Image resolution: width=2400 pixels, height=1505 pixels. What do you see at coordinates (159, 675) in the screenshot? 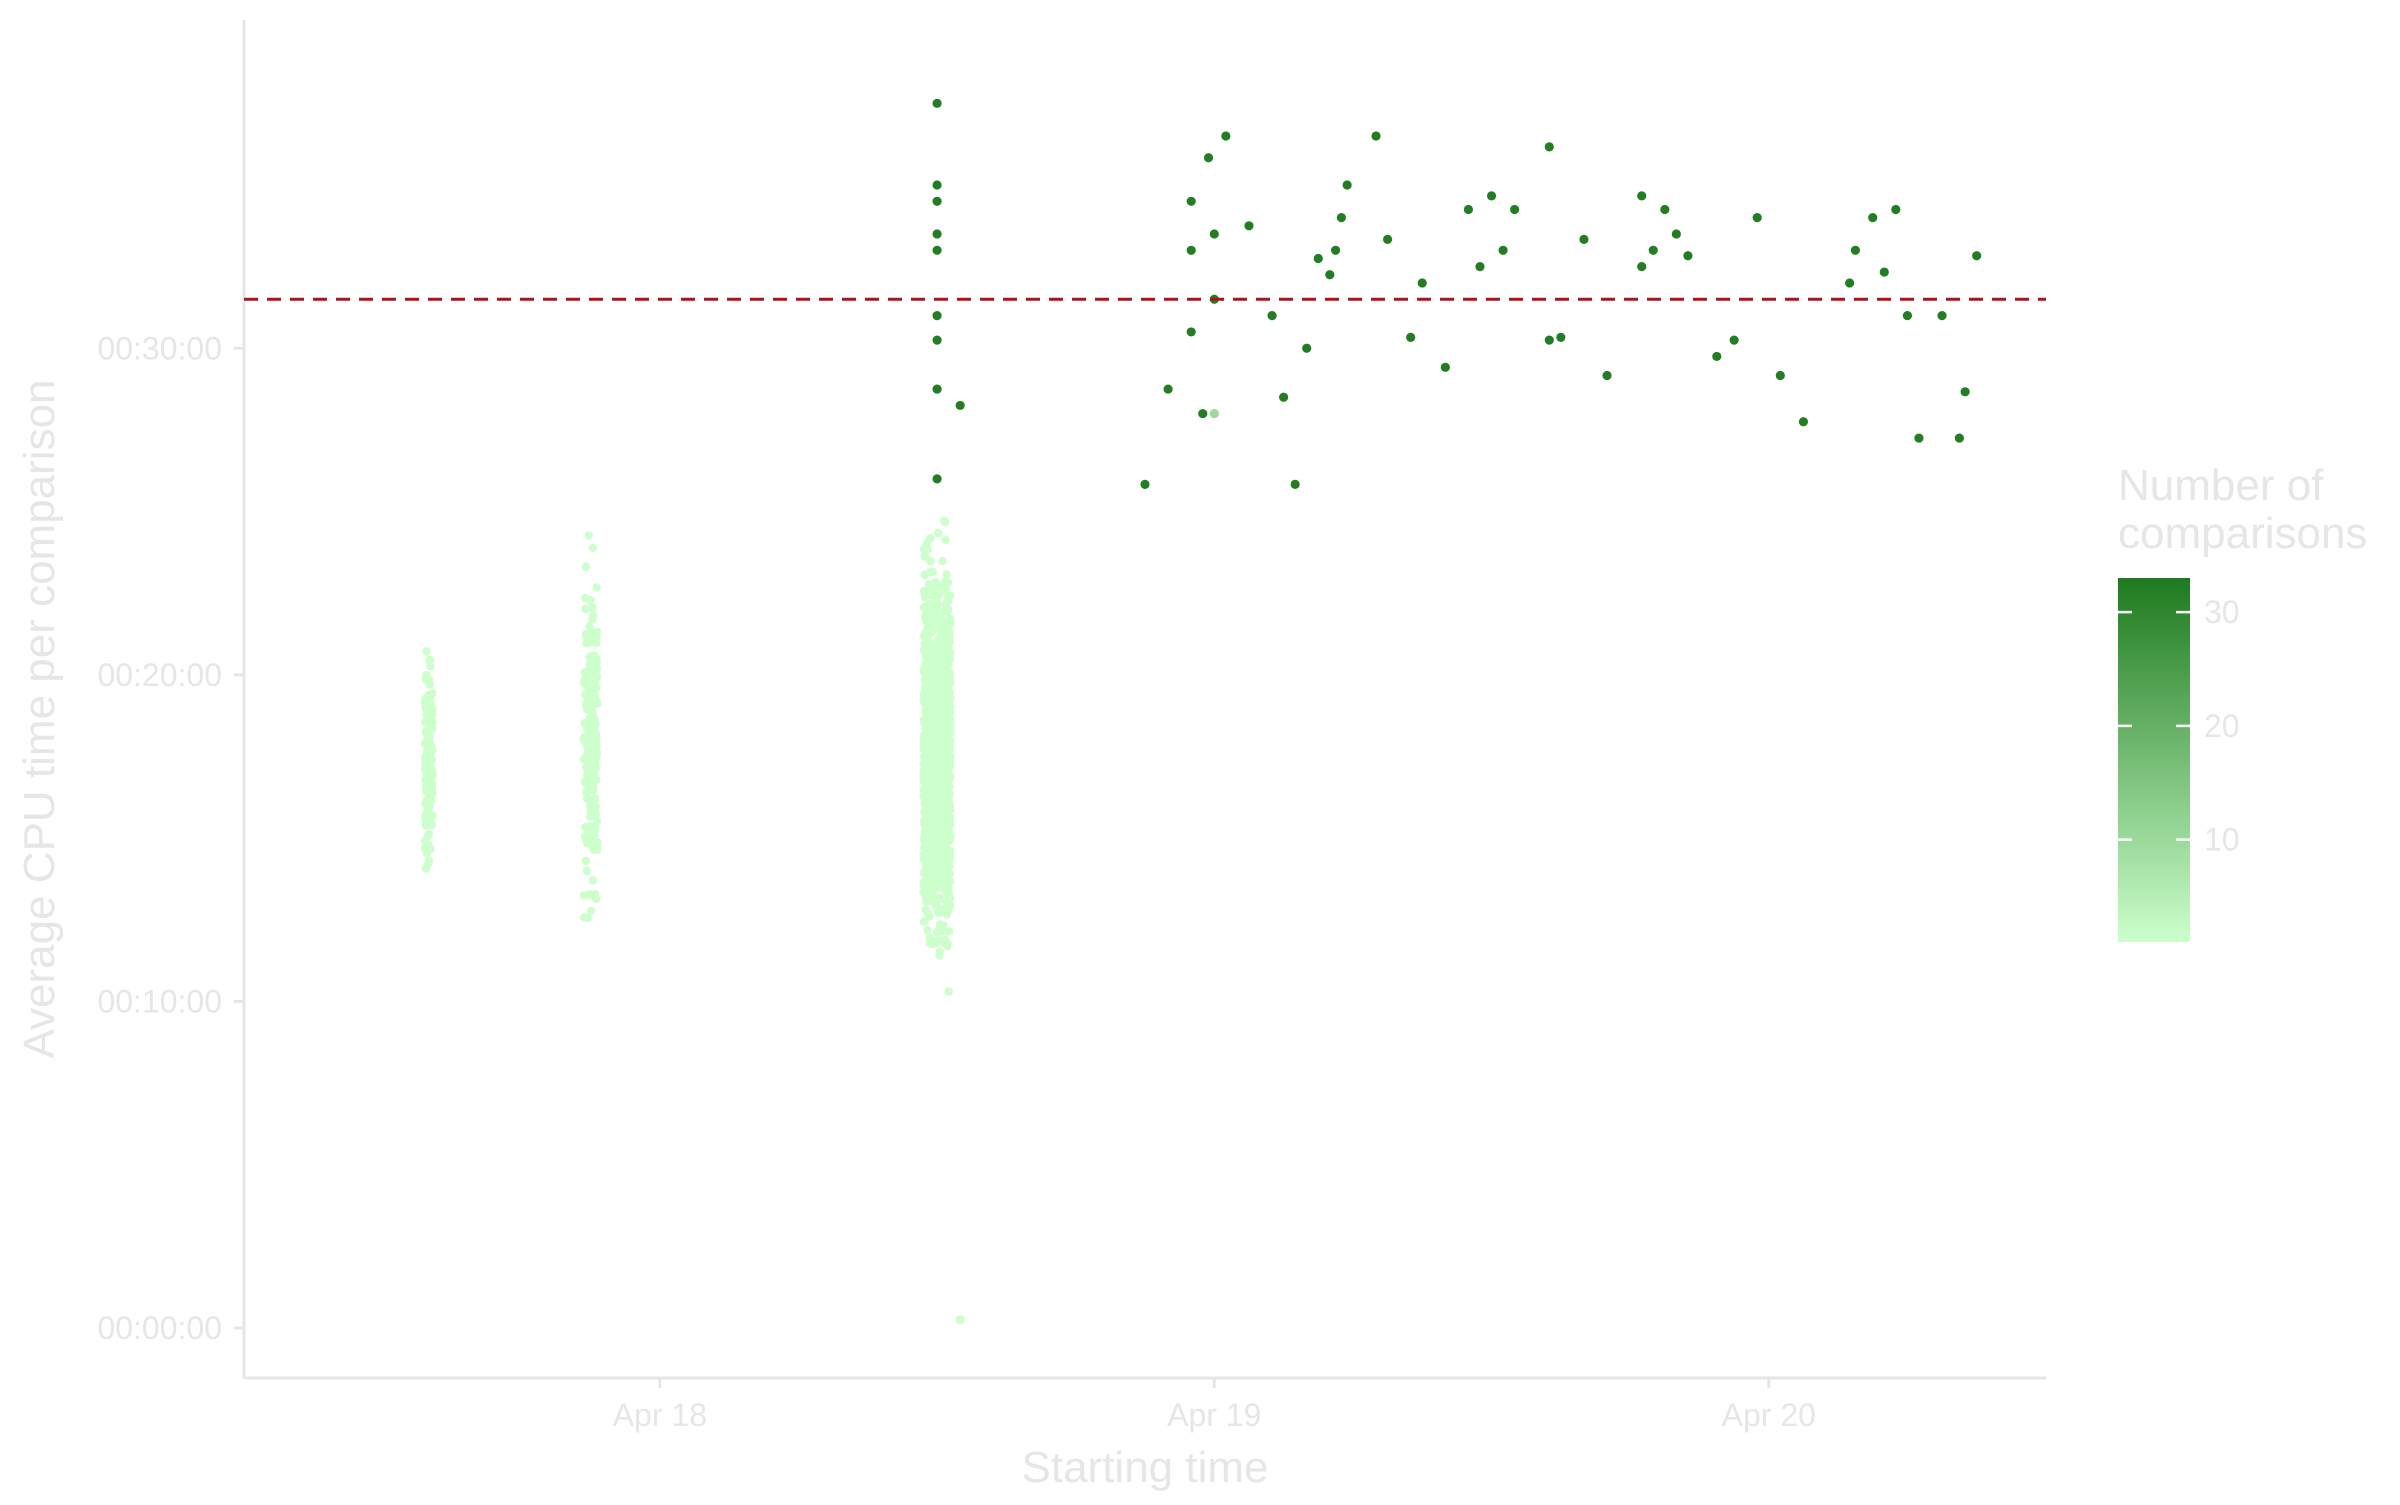
I see `y-tick-label: 00:20:00` at bounding box center [159, 675].